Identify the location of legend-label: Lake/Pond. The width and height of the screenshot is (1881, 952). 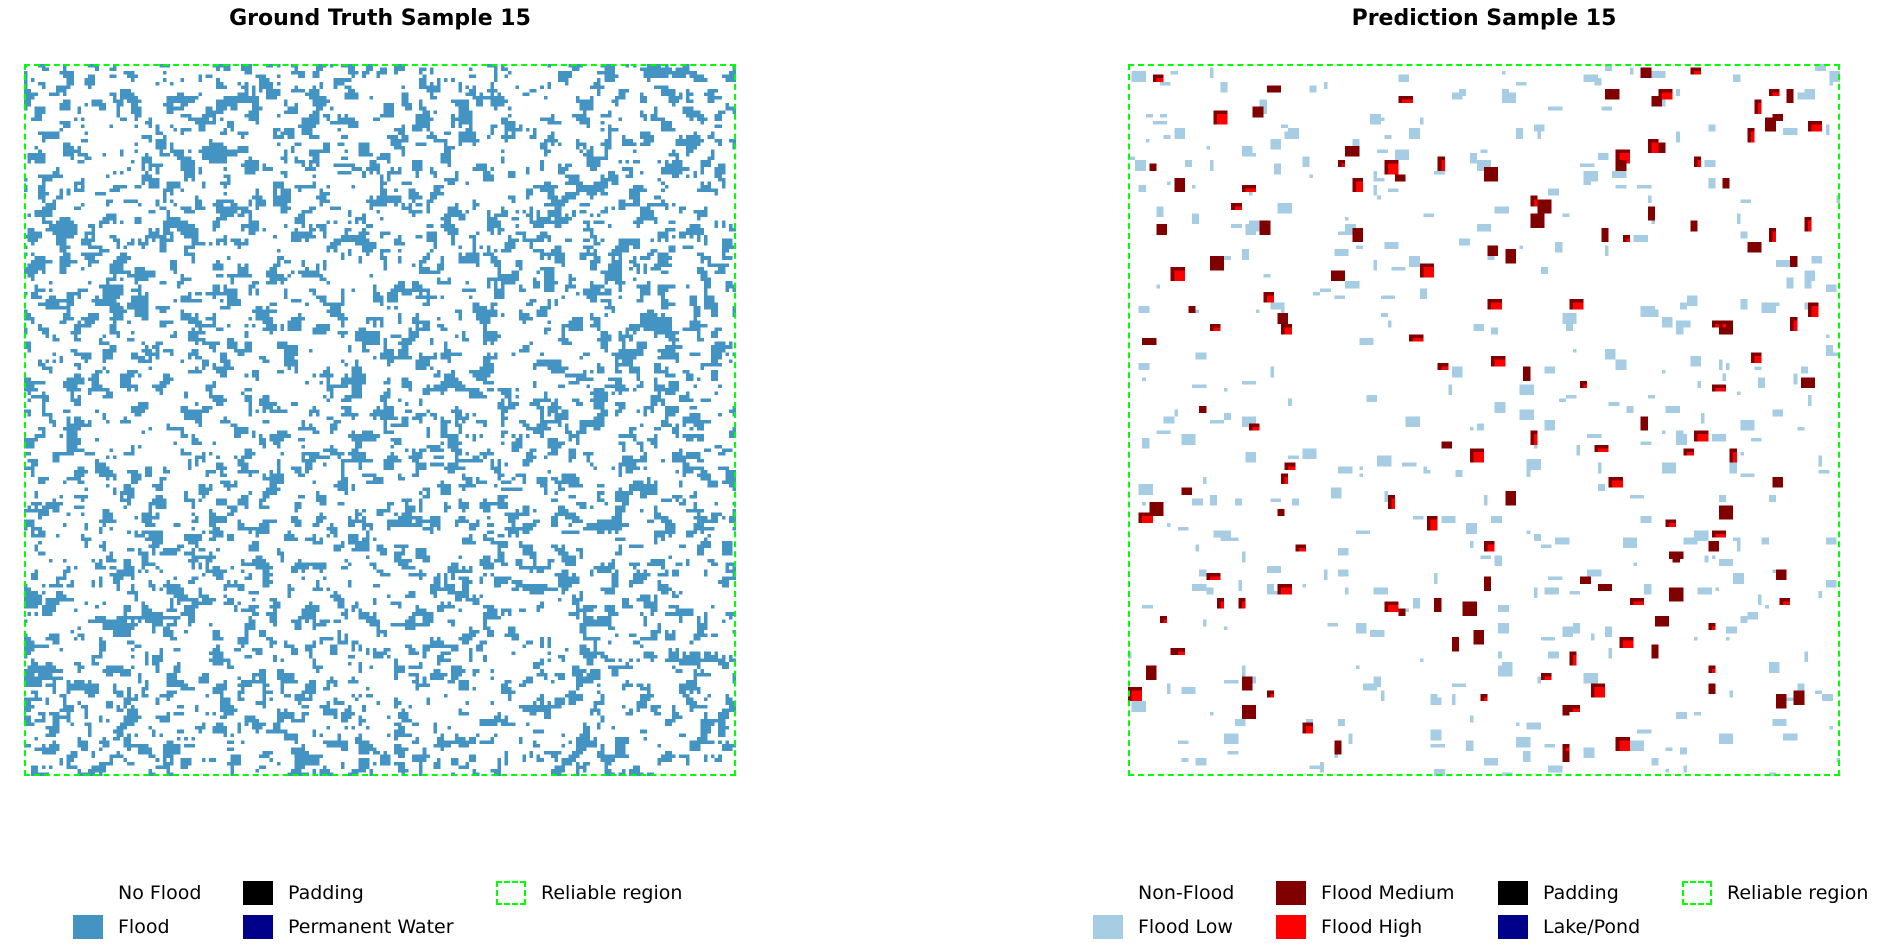
(1592, 927).